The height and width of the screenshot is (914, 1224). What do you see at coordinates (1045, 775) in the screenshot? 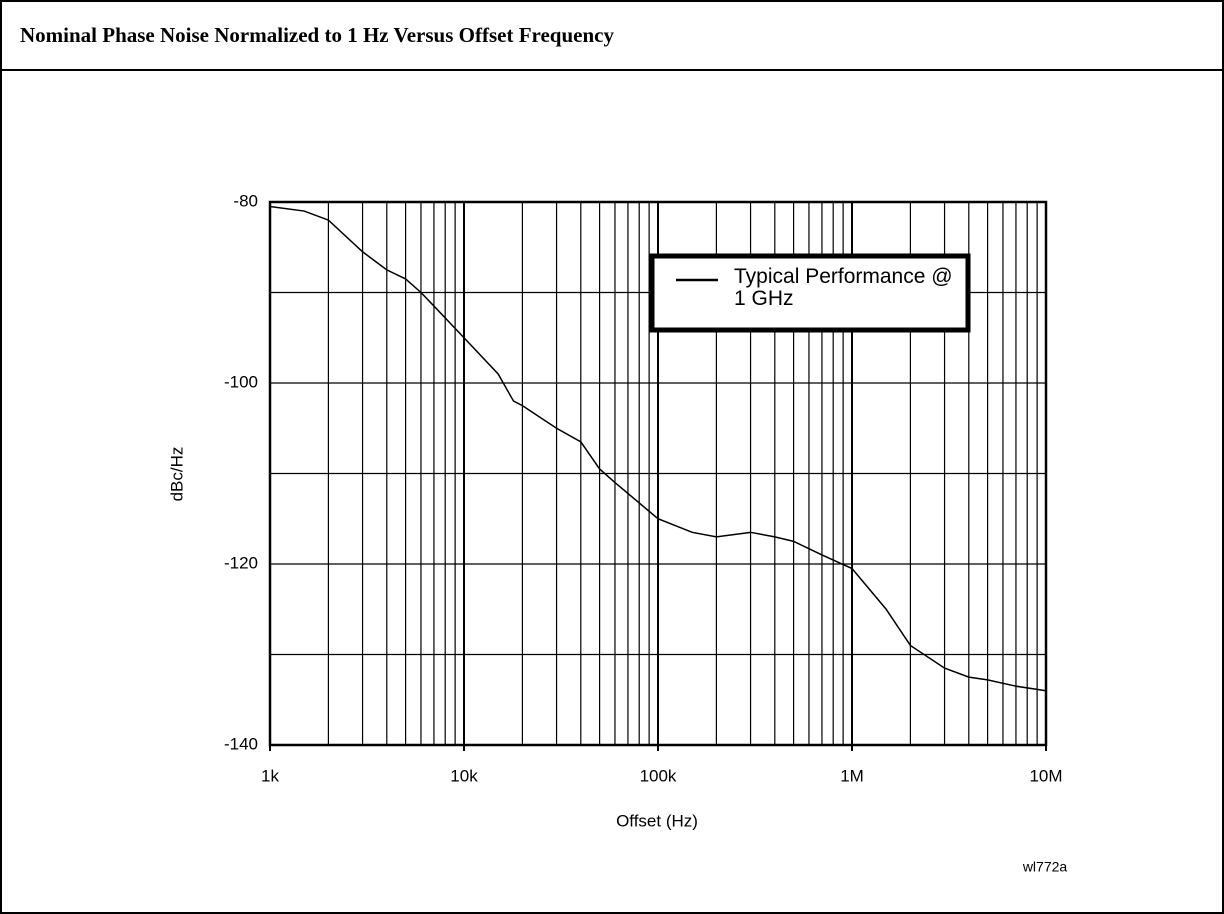
I see `x-tick-label: 10M` at bounding box center [1045, 775].